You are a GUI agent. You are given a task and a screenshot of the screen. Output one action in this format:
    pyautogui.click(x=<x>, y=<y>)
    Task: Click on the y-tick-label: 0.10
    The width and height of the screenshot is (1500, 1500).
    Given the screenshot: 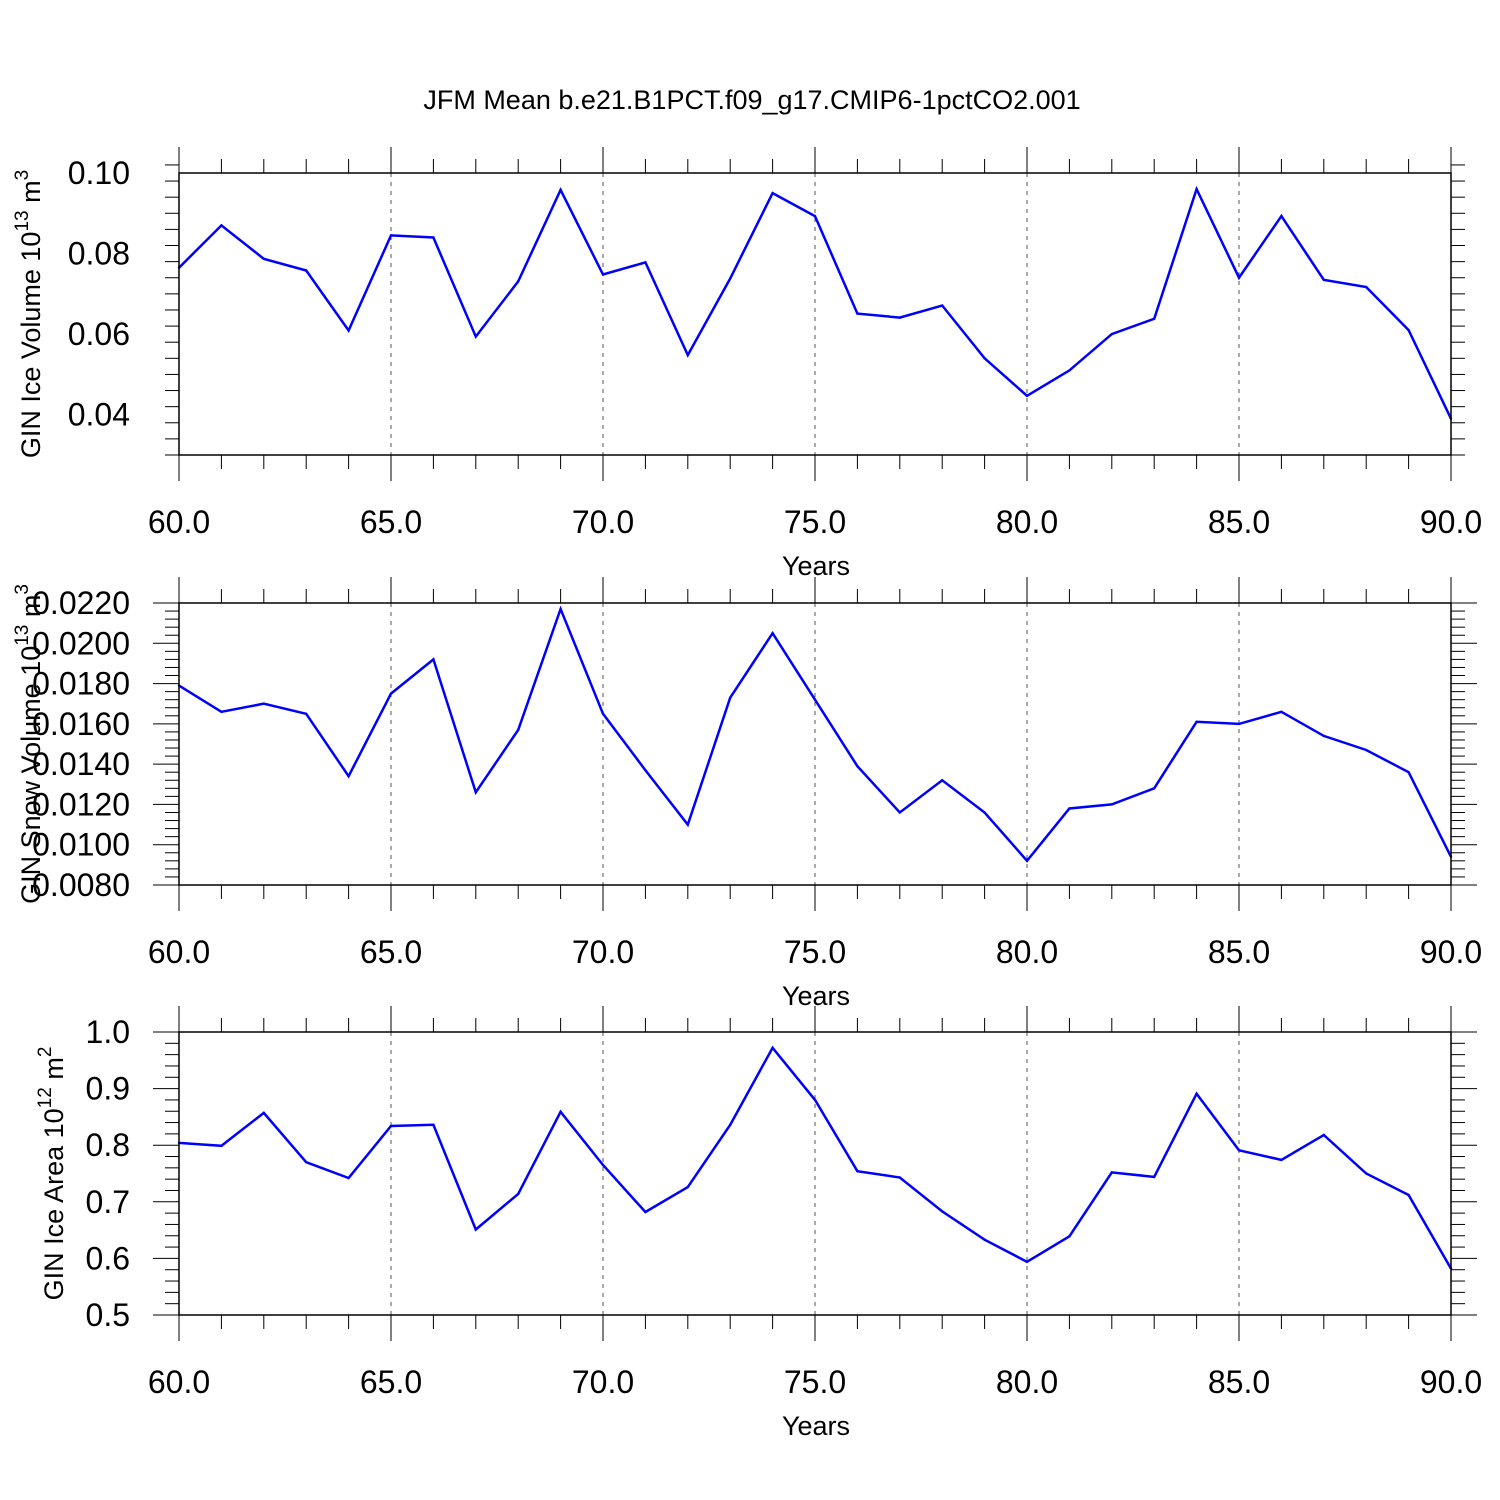 What is the action you would take?
    pyautogui.click(x=99, y=173)
    